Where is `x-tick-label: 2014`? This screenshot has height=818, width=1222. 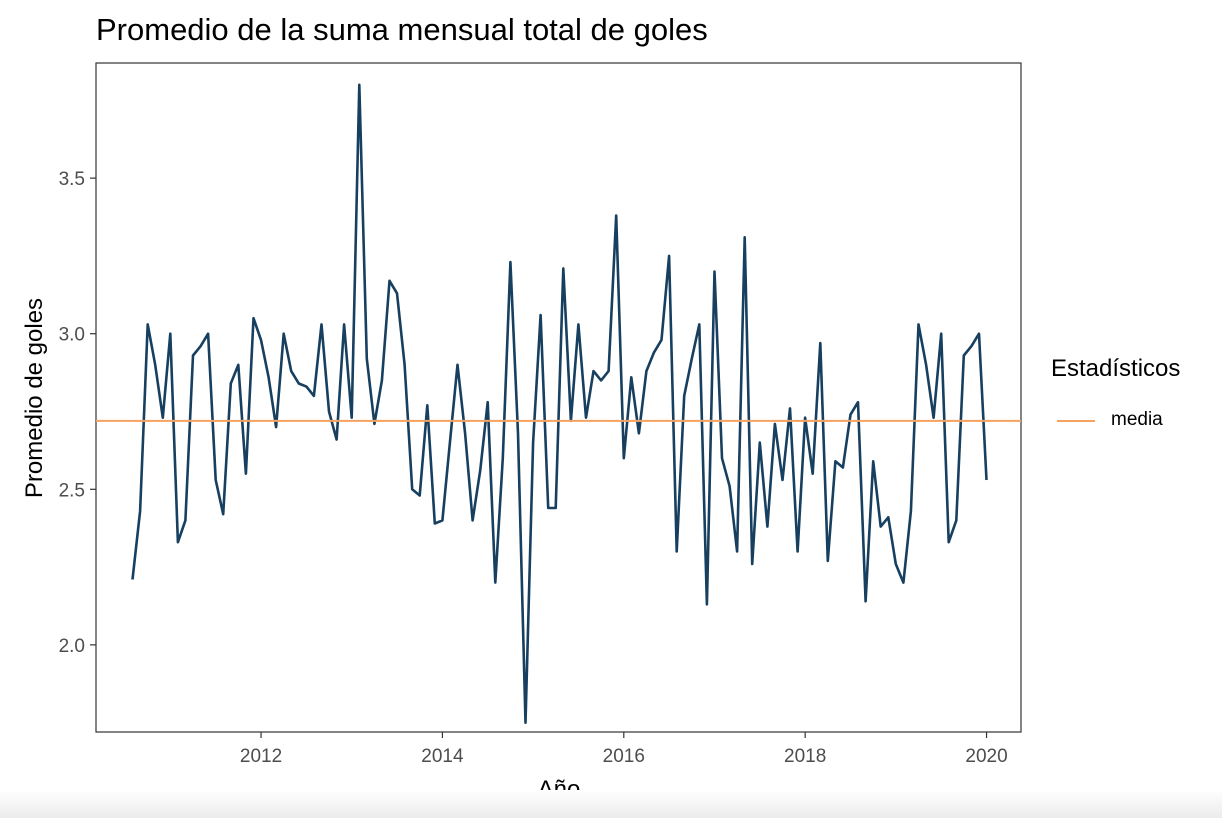
x-tick-label: 2014 is located at coordinates (442, 756).